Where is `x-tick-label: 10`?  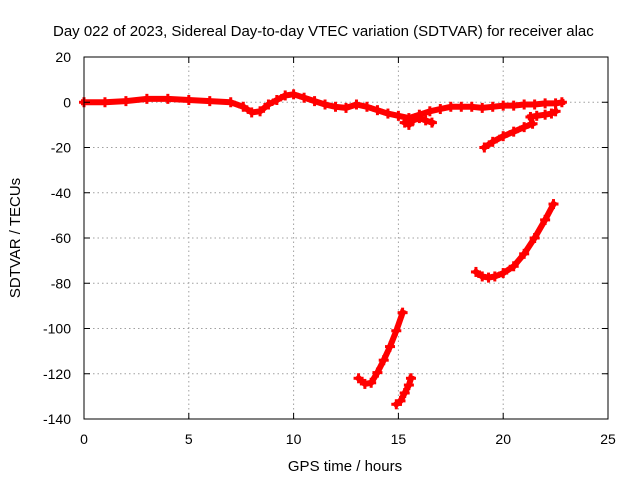 x-tick-label: 10 is located at coordinates (294, 439).